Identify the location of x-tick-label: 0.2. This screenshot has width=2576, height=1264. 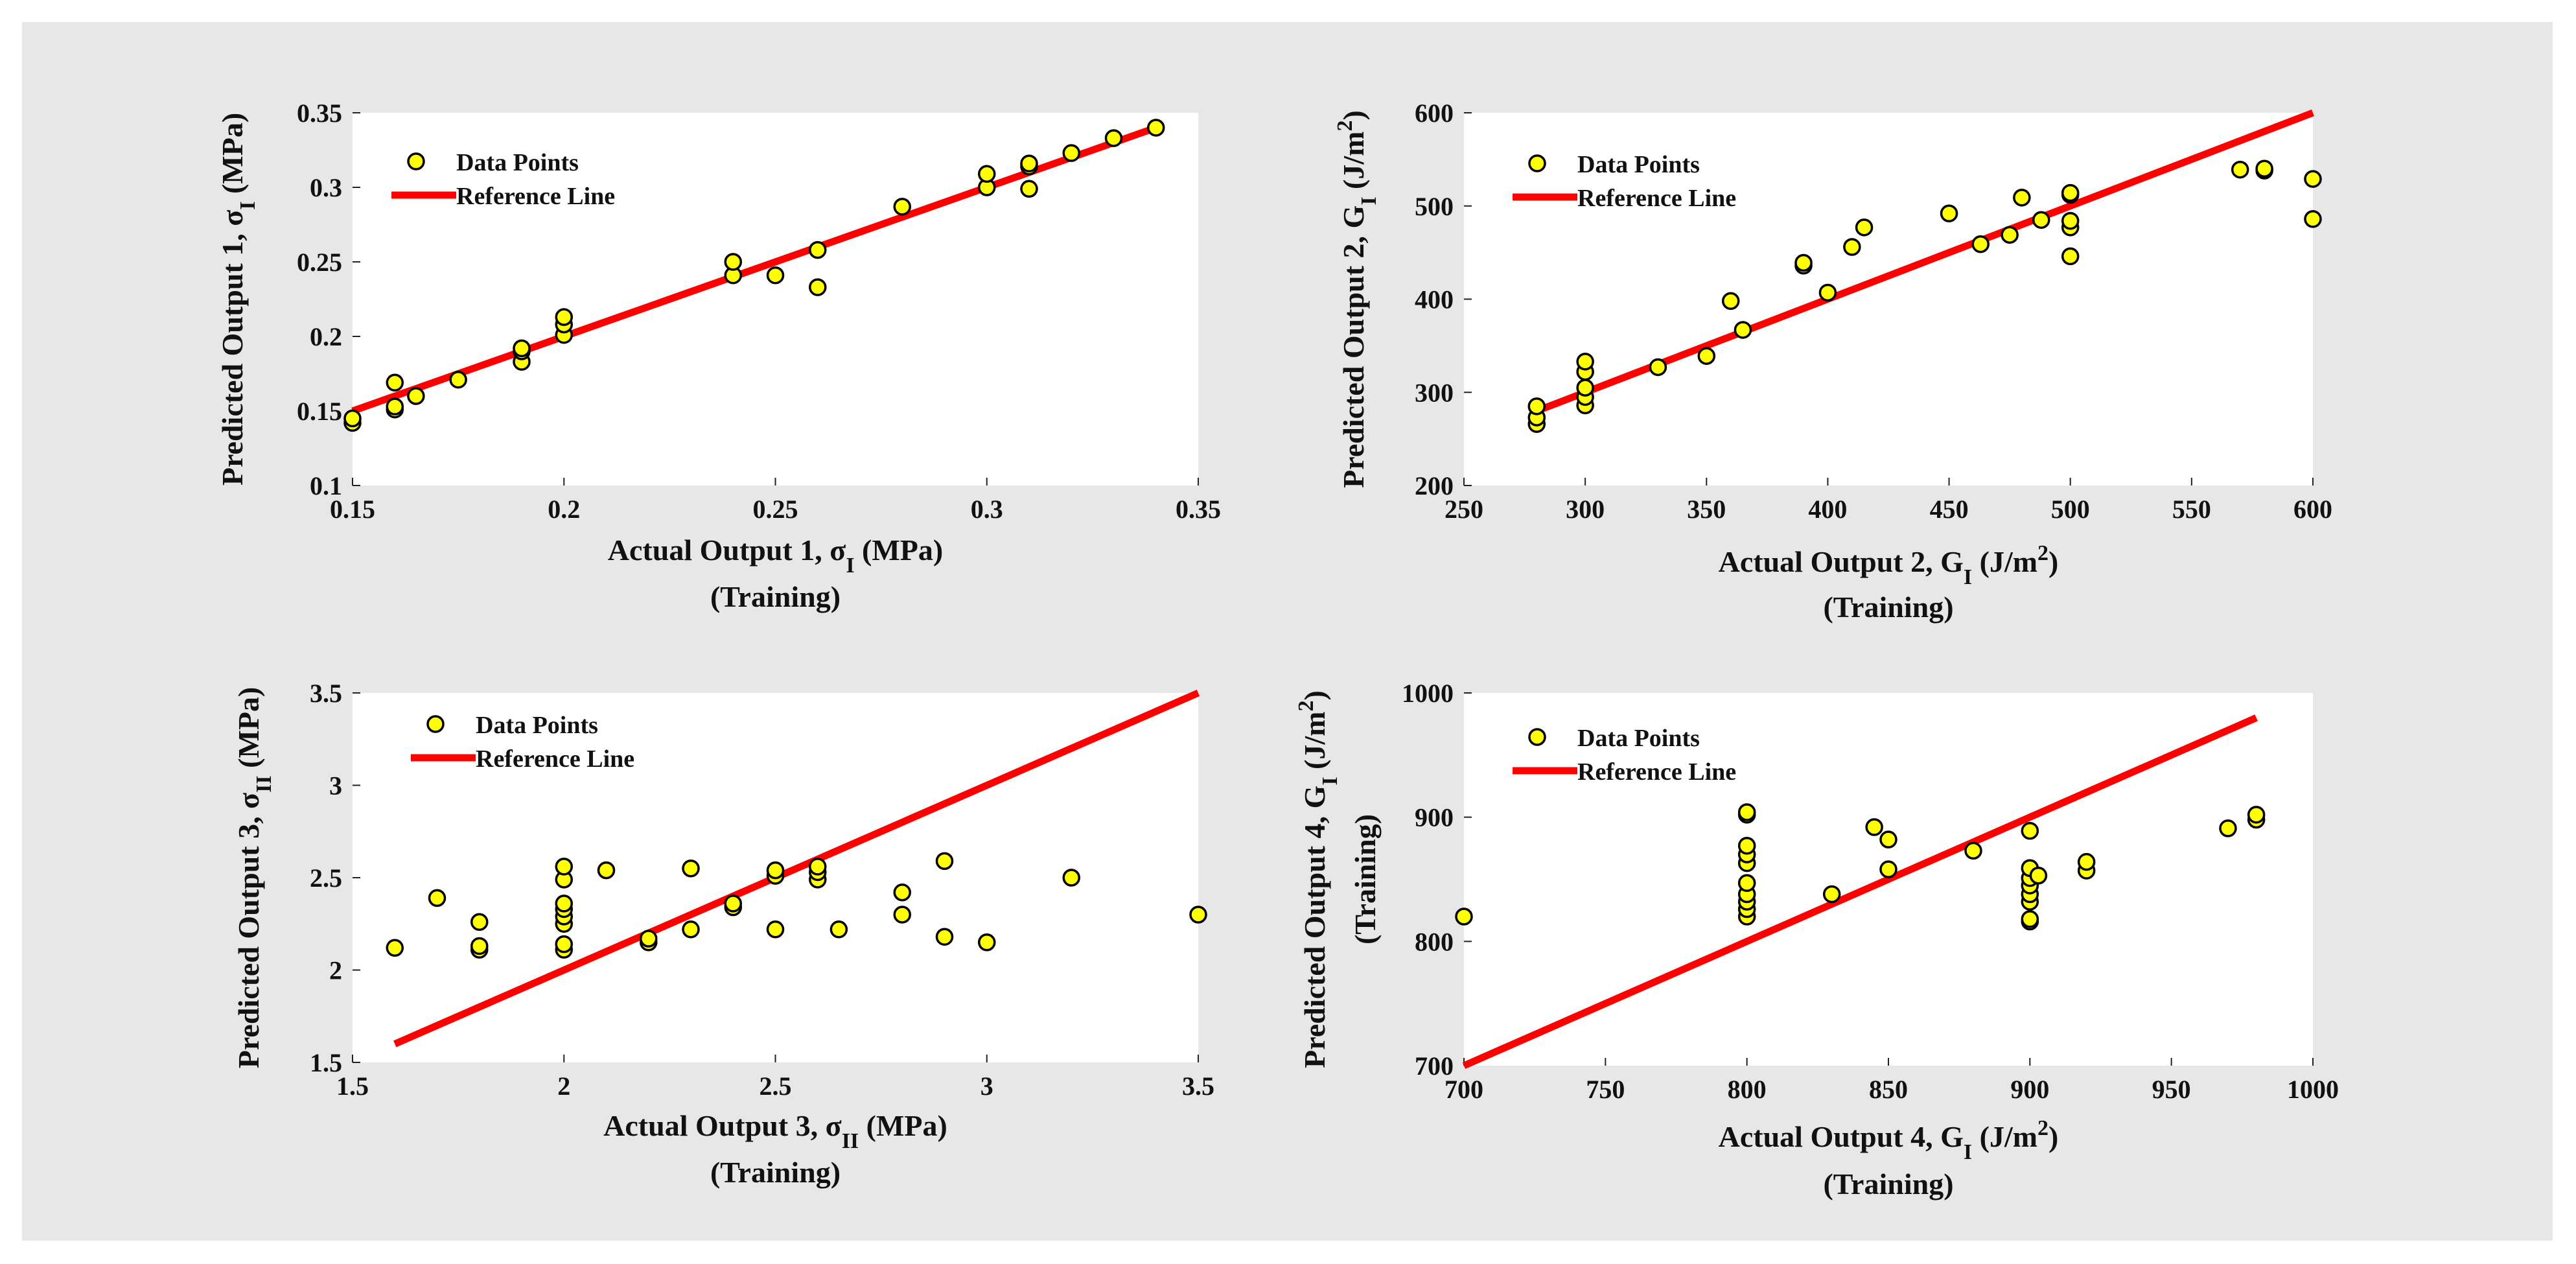
(564, 509).